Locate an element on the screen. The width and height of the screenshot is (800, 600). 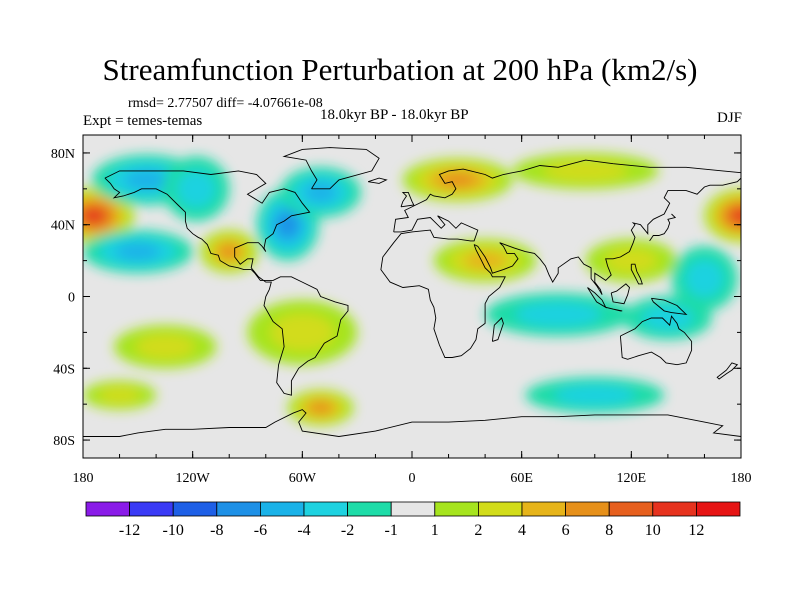
x-tick-label: 120W is located at coordinates (193, 478).